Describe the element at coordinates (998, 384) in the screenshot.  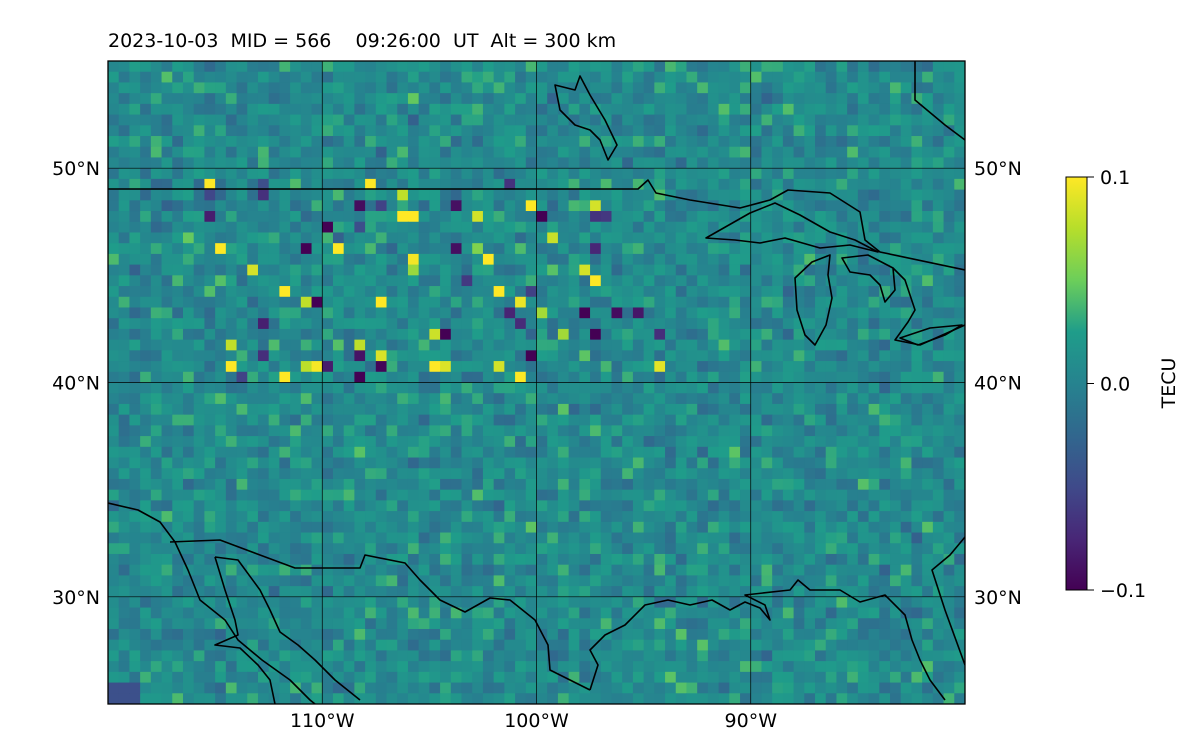
I see `lat-label-right: 40°N` at that location.